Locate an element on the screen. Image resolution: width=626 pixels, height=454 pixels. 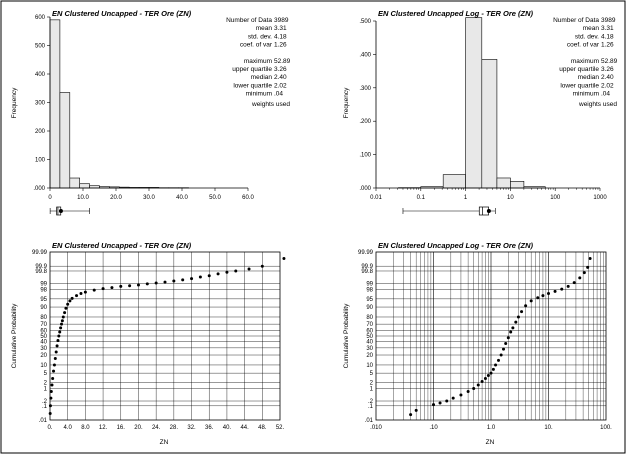
x-tick-label: .10 is located at coordinates (433, 428).